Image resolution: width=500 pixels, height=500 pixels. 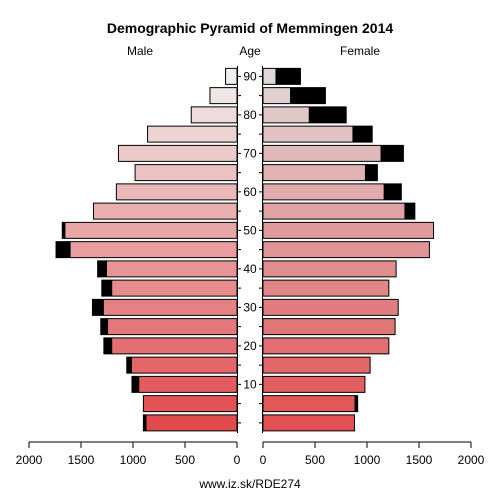 I want to click on age-tick-label: 10, so click(x=250, y=384).